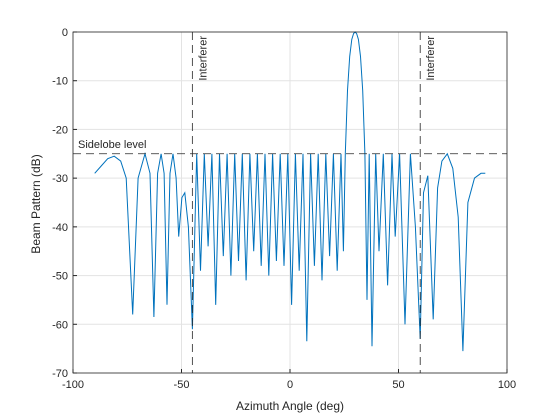  Describe the element at coordinates (36, 203) in the screenshot. I see `y-axis-label: Beam Pattern (dB)` at that location.